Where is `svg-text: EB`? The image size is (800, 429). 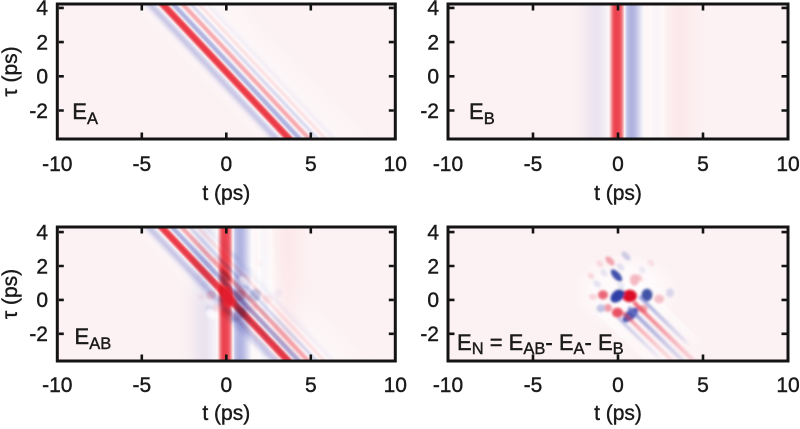 svg-text: EB is located at coordinates (482, 113).